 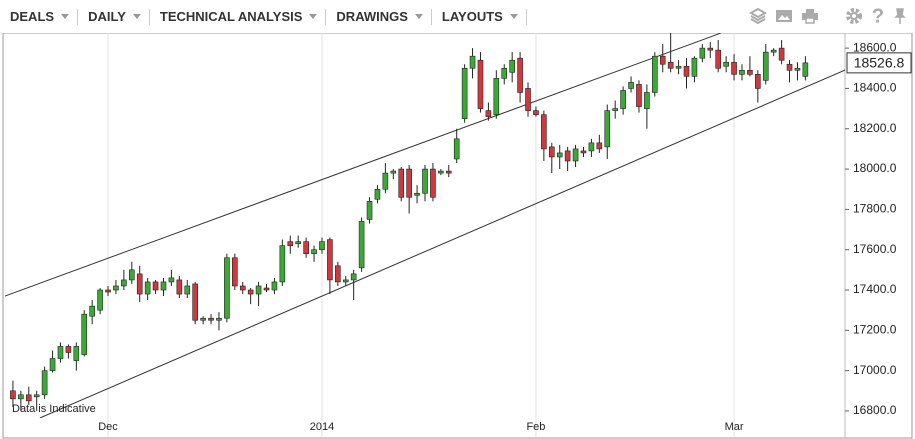 I want to click on last-price-label: 18526.8, so click(x=879, y=63).